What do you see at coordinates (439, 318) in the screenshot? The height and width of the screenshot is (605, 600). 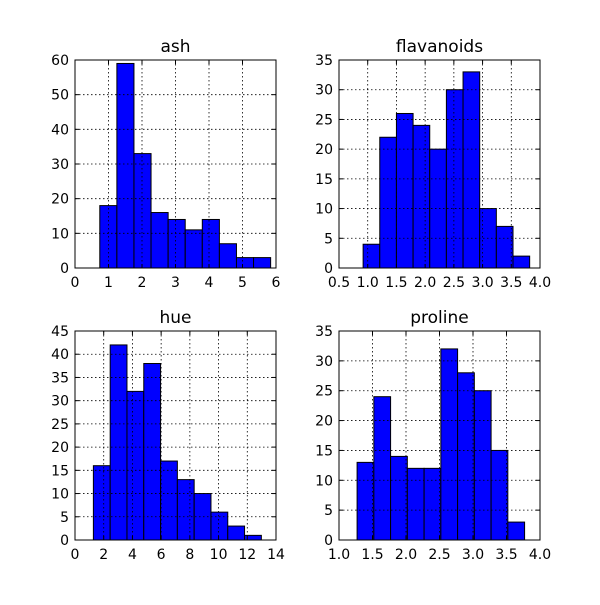 I see `subplot-title: proline` at bounding box center [439, 318].